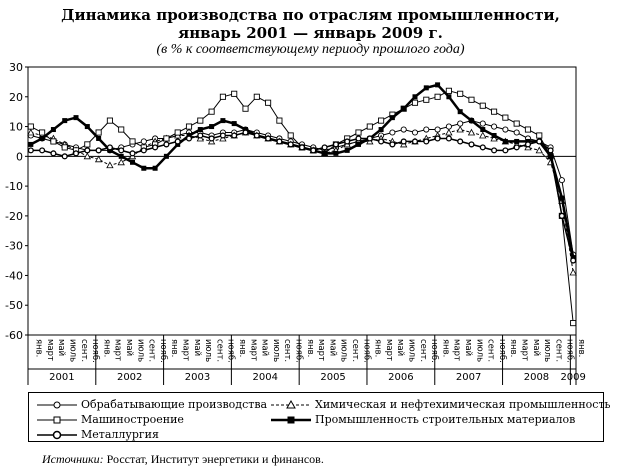  I want to click on source-label: Источники:, so click(73, 459).